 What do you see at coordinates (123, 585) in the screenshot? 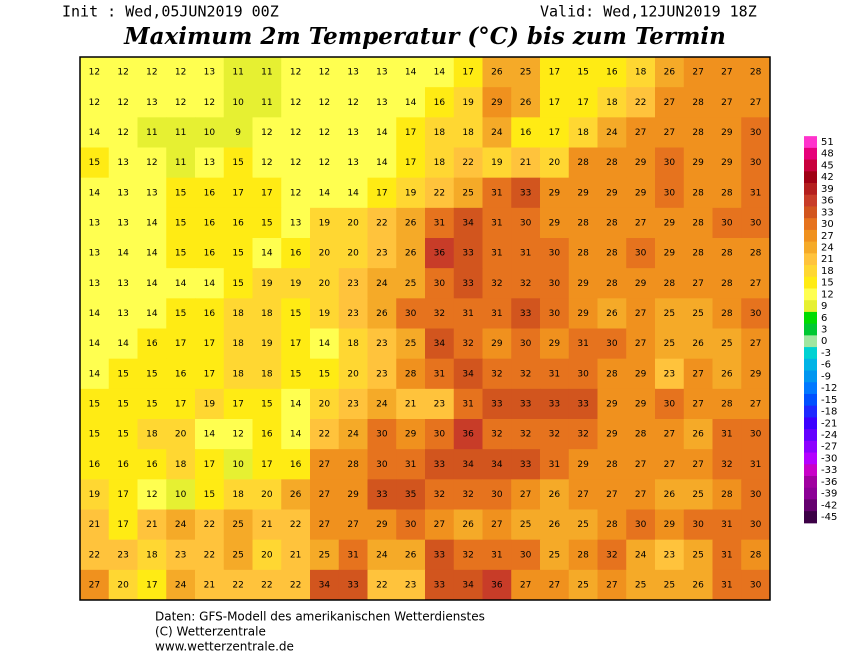
I see `temperature-label: 20` at bounding box center [123, 585].